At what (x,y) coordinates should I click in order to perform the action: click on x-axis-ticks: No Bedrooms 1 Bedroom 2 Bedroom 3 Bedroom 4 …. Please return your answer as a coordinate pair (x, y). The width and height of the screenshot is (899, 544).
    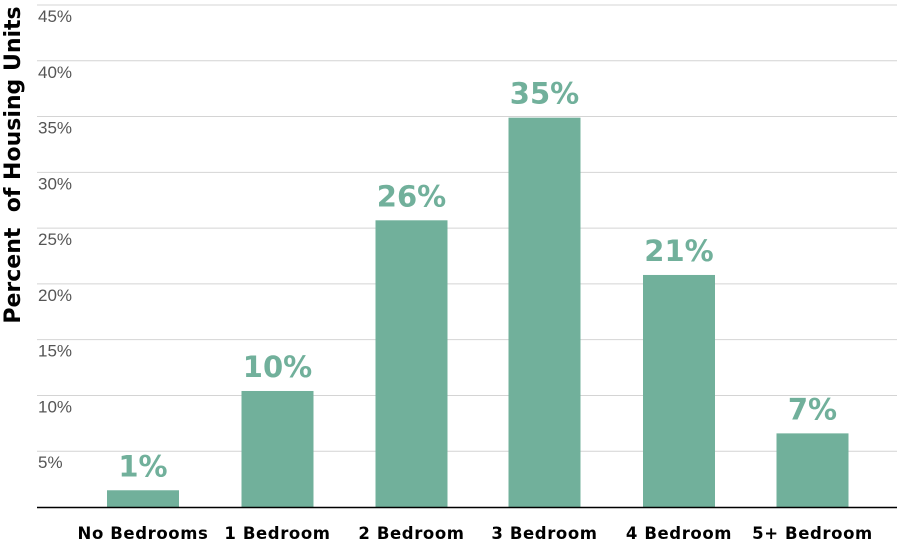
    Looking at the image, I should click on (475, 533).